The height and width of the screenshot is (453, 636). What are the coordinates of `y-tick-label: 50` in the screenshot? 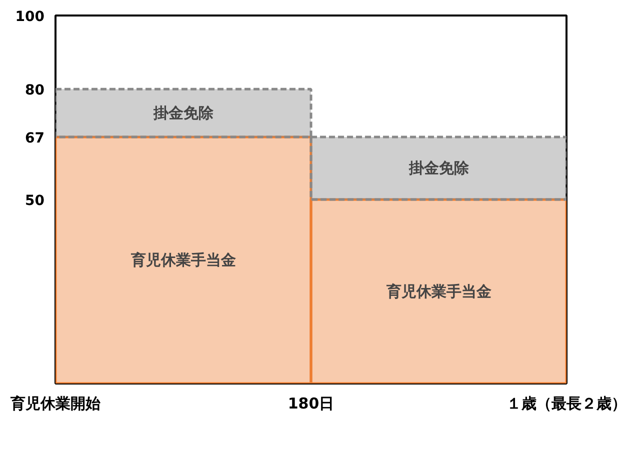 It's located at (35, 201).